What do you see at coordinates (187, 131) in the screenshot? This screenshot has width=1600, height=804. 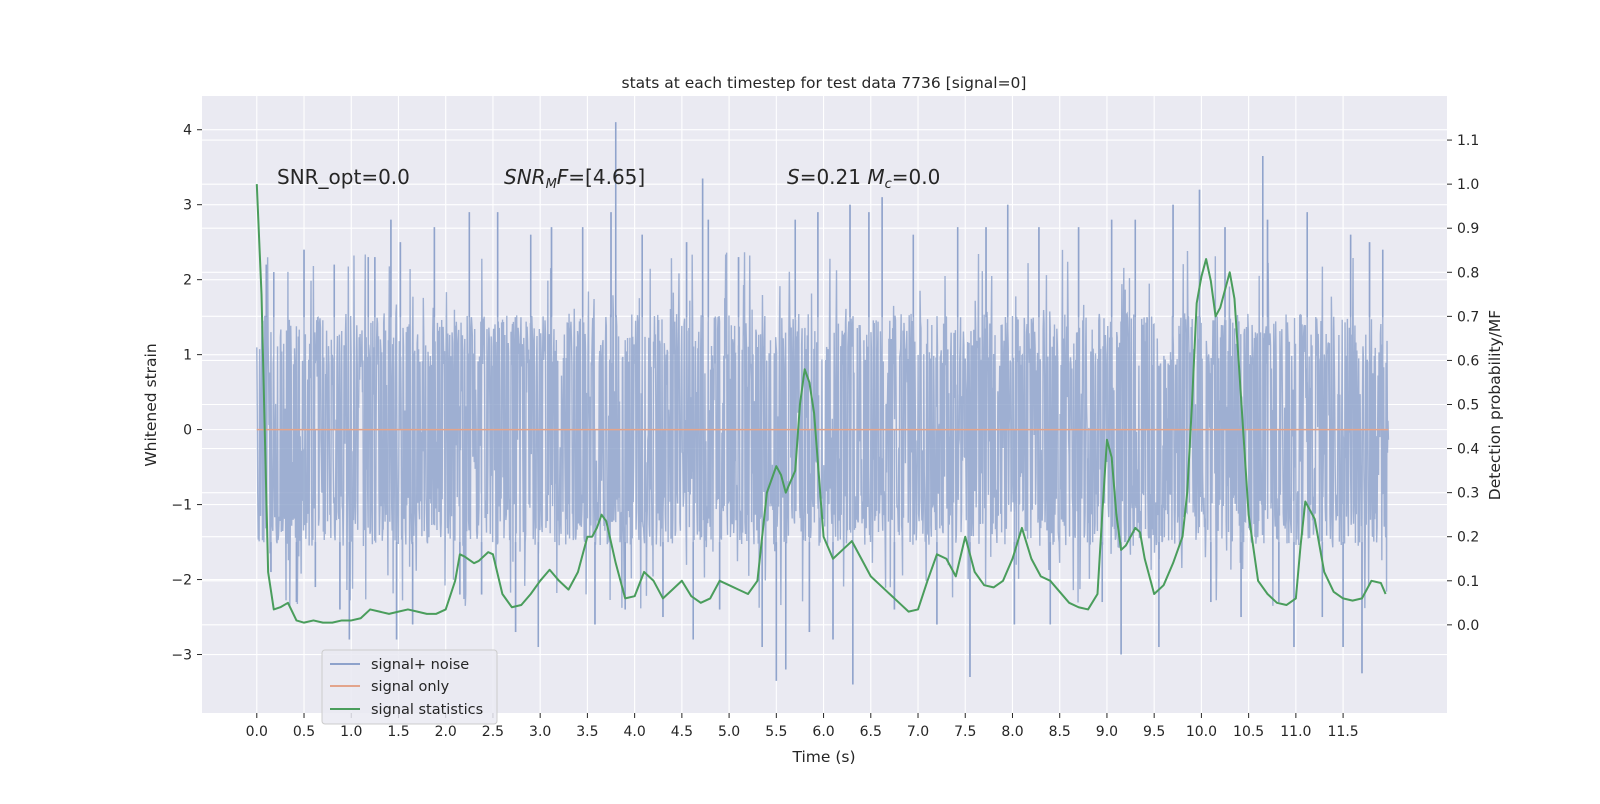 I see `y-left-tick-label: 4` at bounding box center [187, 131].